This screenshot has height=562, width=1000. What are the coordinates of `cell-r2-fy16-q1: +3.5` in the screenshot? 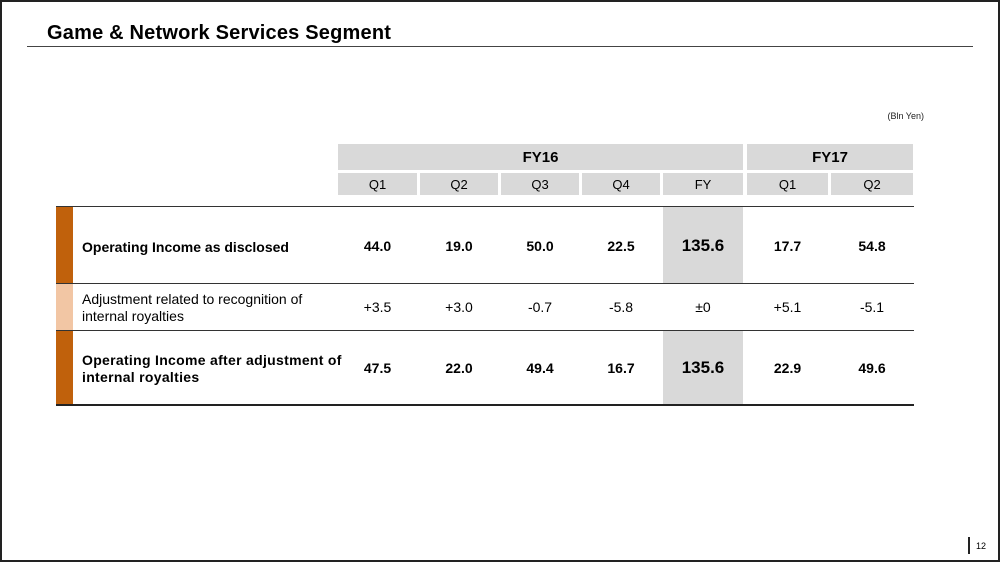 It's located at (377, 307).